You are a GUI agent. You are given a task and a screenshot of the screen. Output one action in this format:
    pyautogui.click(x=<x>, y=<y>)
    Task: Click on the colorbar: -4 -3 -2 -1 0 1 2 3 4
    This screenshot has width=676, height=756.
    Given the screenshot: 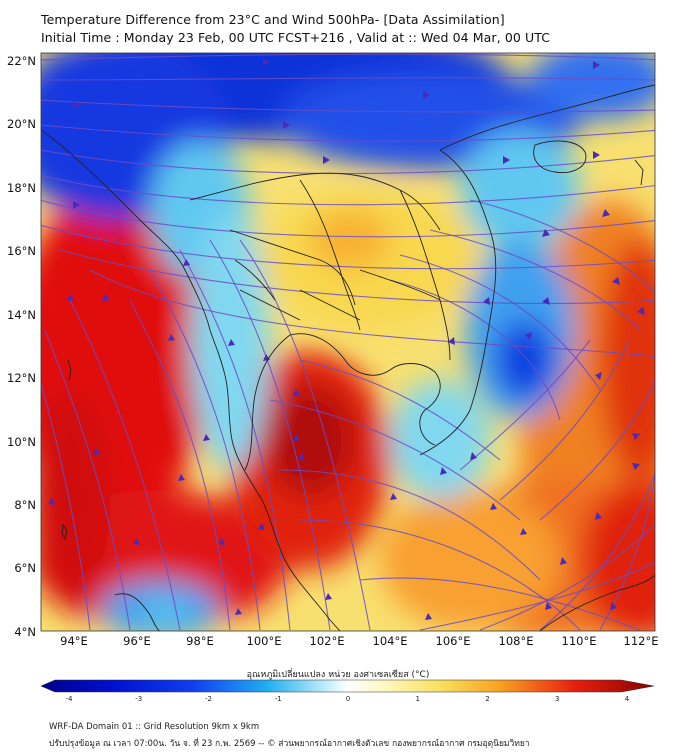 What is the action you would take?
    pyautogui.click(x=347, y=691)
    